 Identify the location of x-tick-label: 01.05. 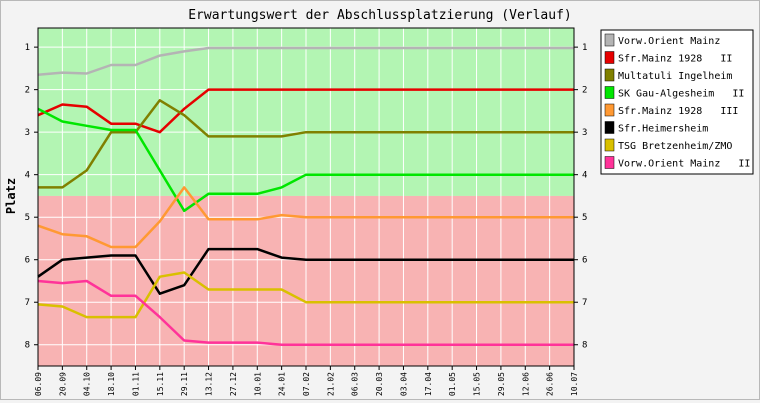
(452, 384).